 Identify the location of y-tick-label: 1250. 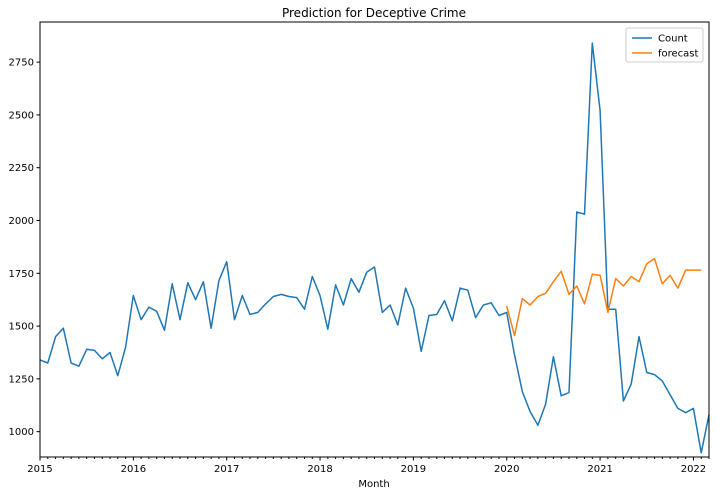
(21, 379).